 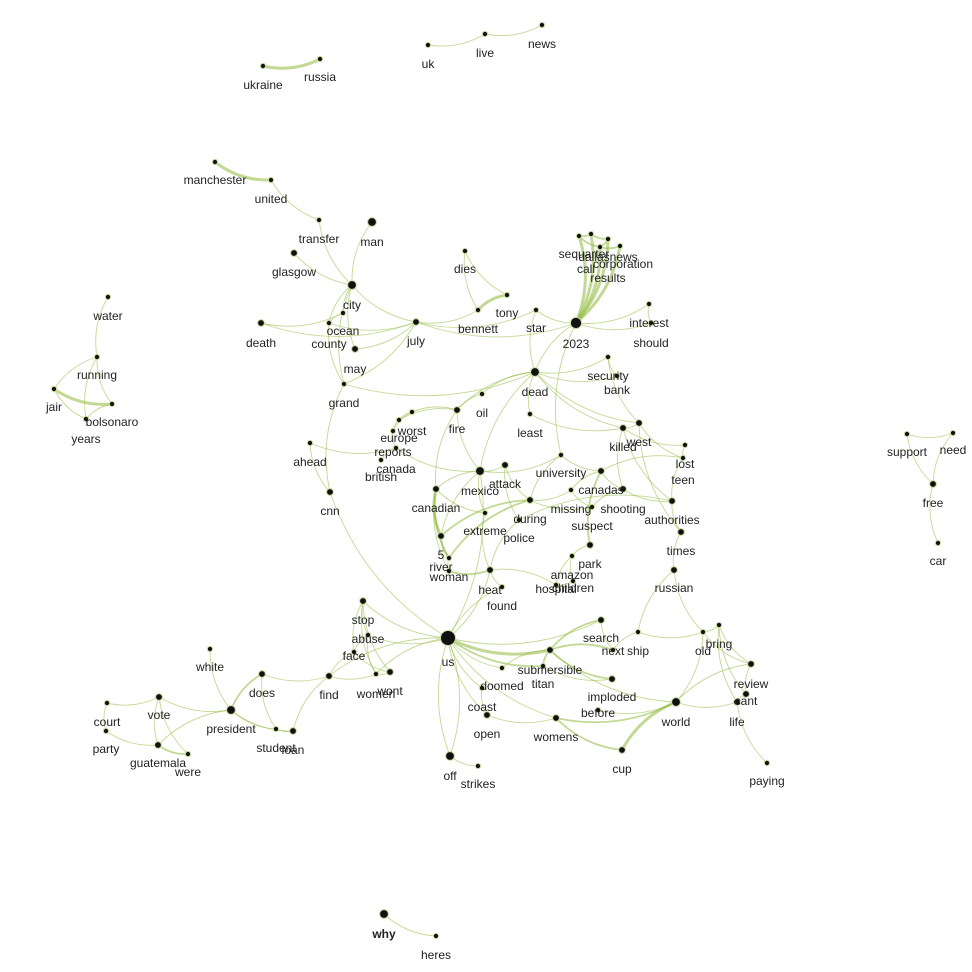 I want to click on node-during, so click(x=530, y=500).